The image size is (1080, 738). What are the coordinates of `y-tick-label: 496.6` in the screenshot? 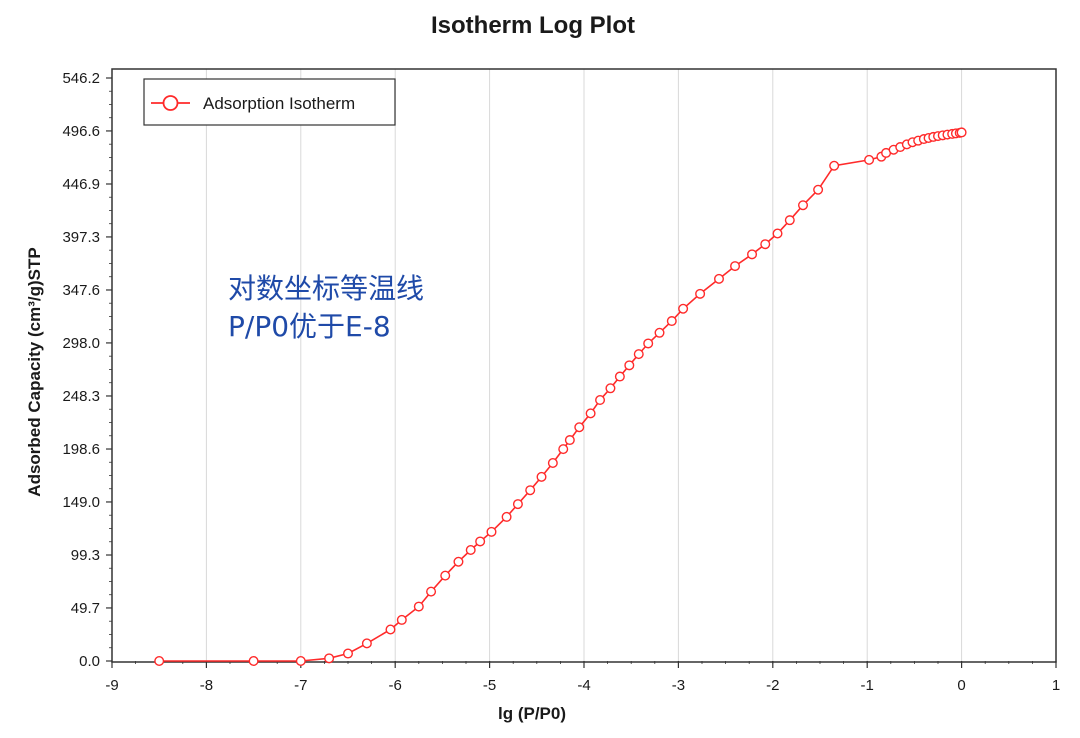 It's located at (81, 131).